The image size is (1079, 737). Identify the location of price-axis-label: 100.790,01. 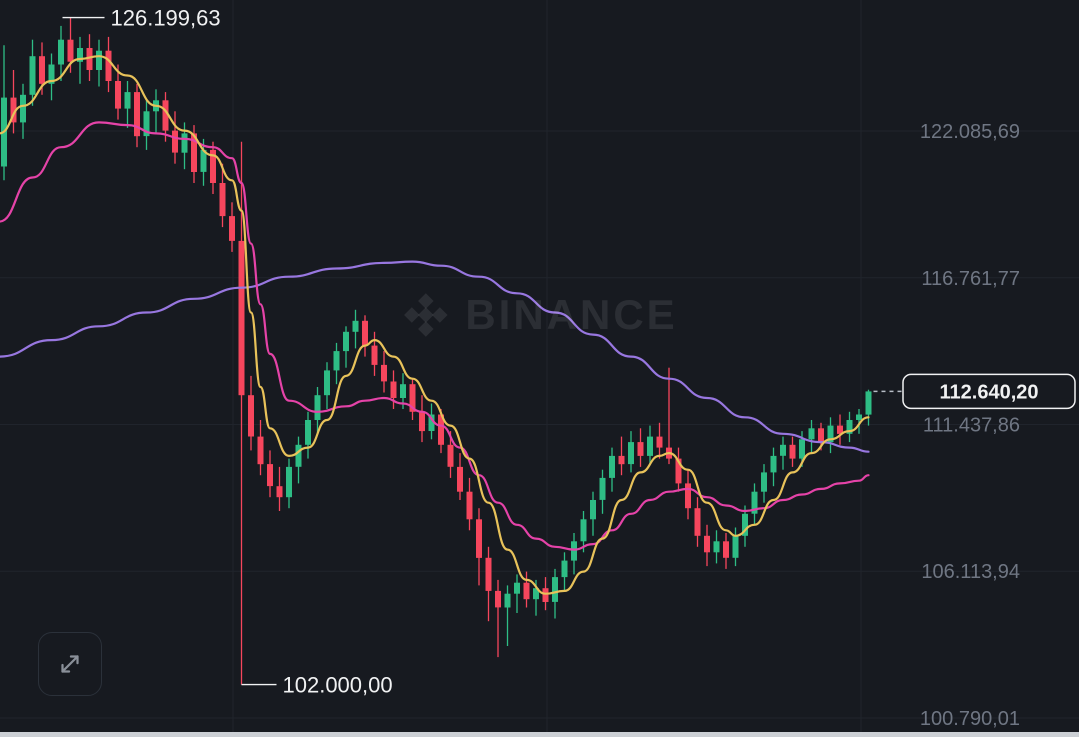
(970, 719).